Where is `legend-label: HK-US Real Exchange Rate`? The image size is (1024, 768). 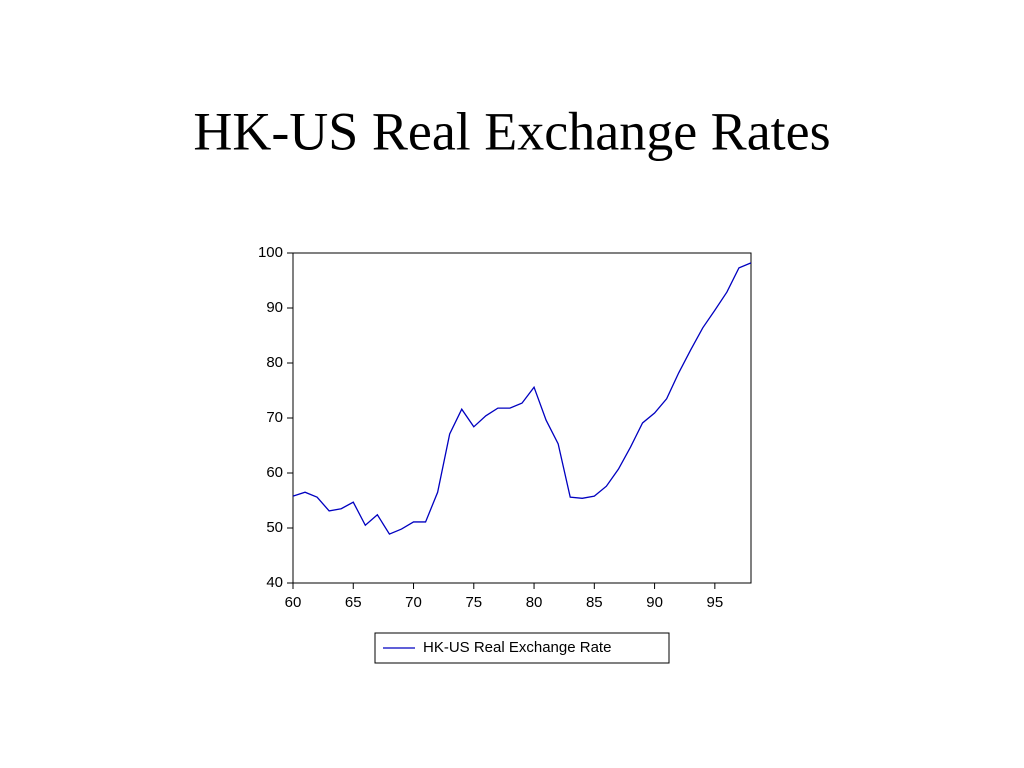
legend-label: HK-US Real Exchange Rate is located at coordinates (517, 647).